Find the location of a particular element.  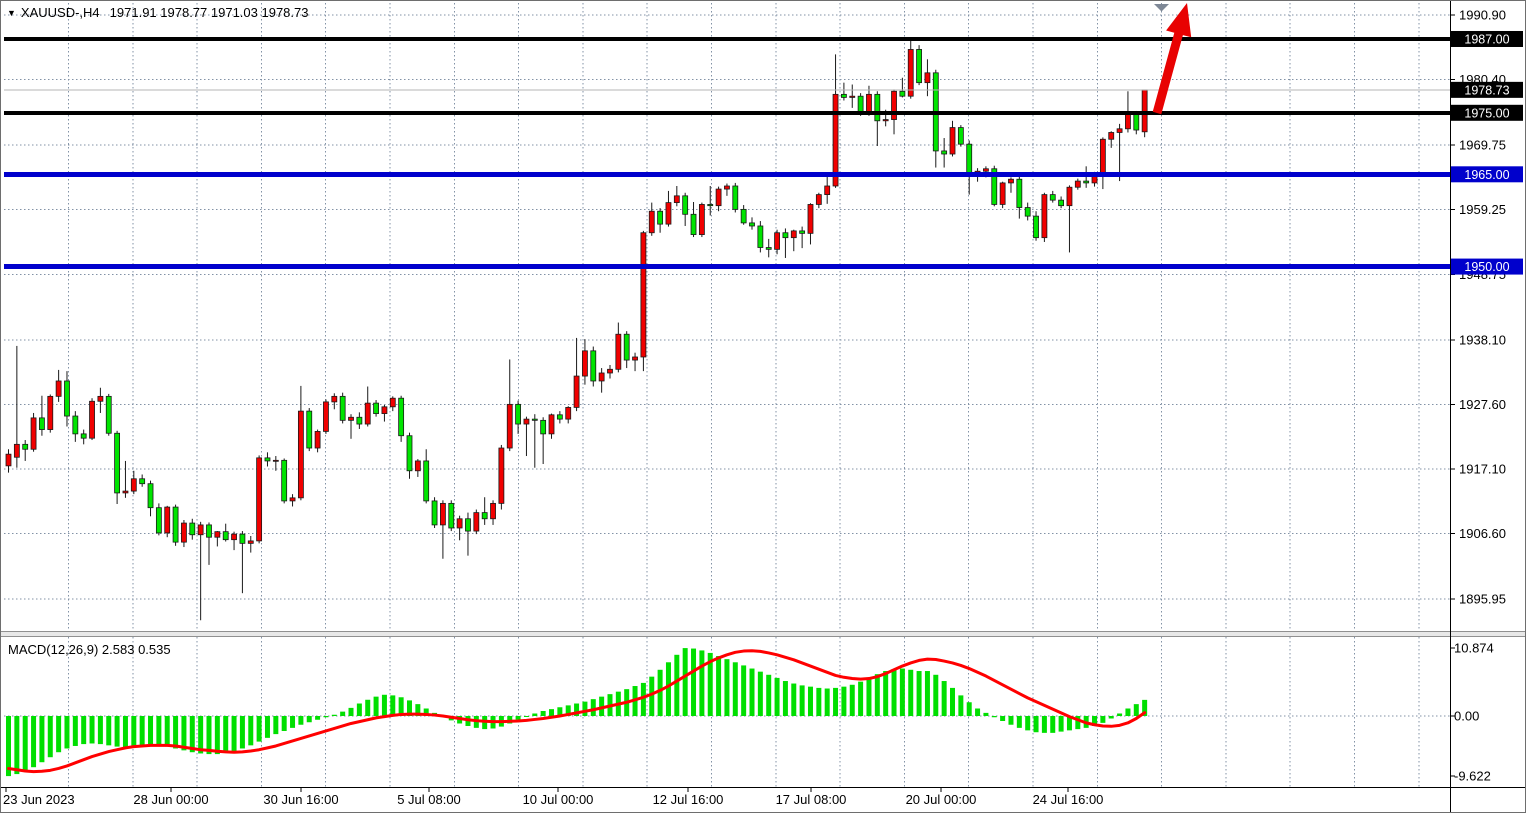

macd-layer is located at coordinates (577, 712).